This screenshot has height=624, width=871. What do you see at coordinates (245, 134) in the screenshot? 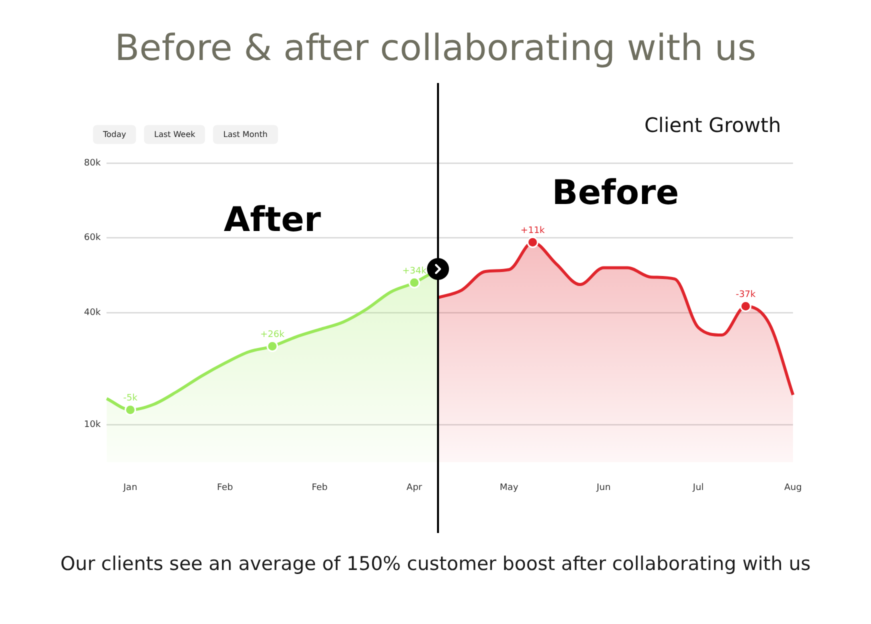
I see `text: Last Month` at bounding box center [245, 134].